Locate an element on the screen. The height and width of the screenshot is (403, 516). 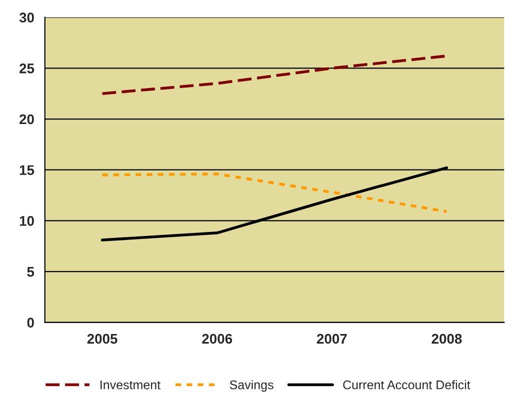
y-tick-label: 20 is located at coordinates (27, 119).